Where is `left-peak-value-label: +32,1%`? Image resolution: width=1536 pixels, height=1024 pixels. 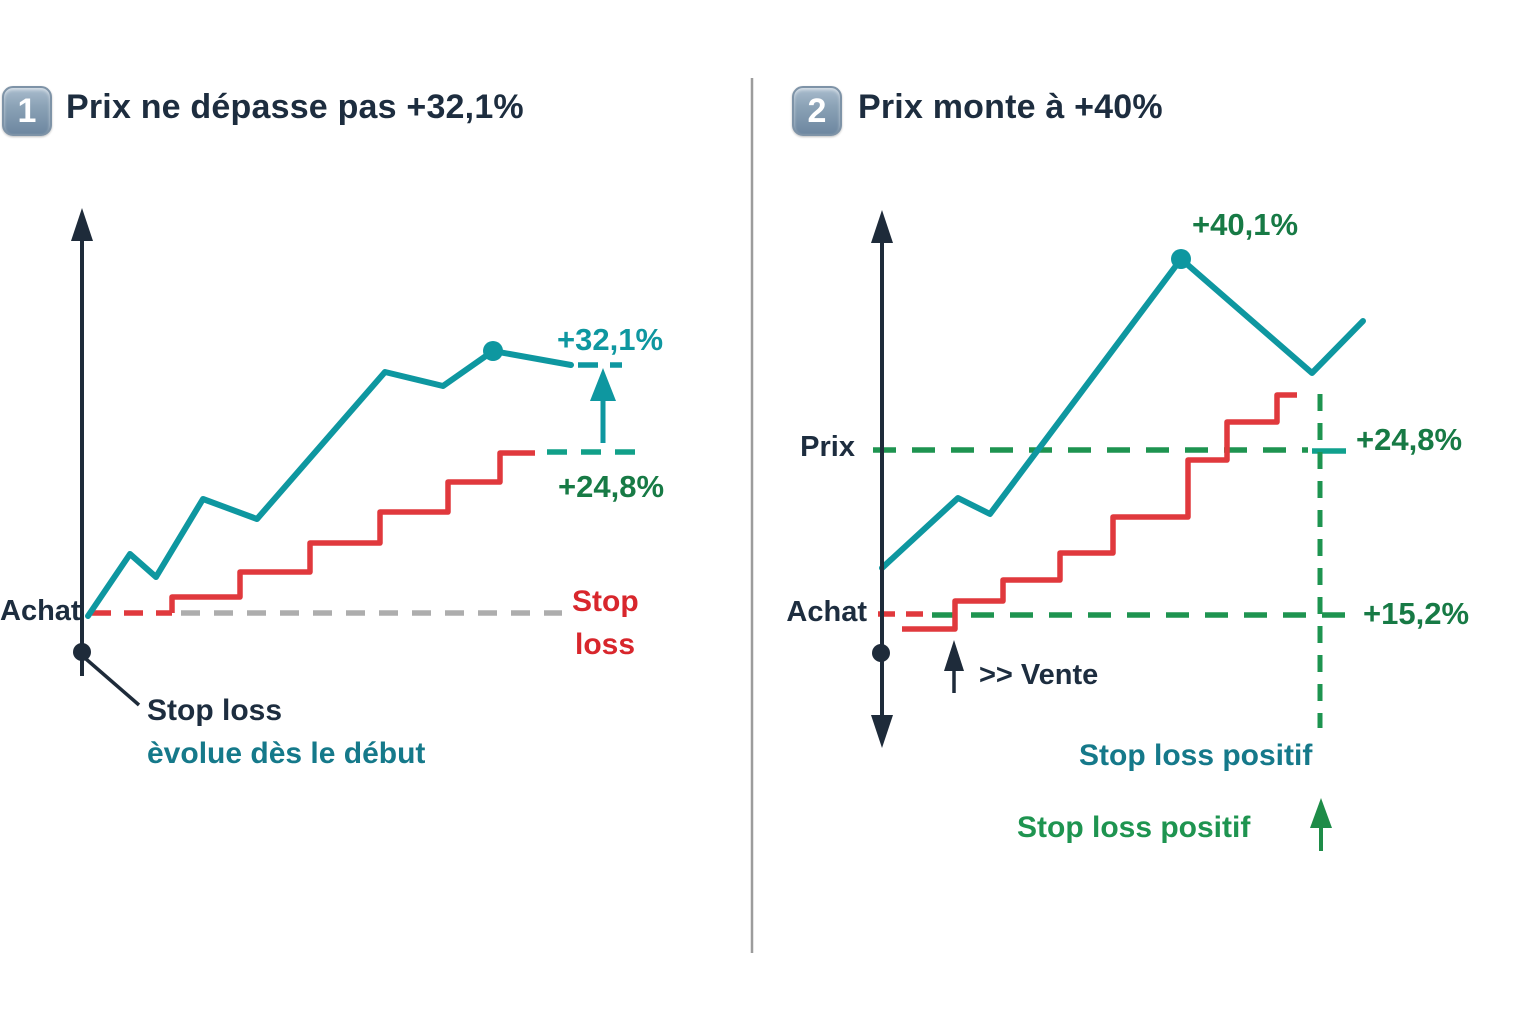
left-peak-value-label: +32,1% is located at coordinates (610, 339).